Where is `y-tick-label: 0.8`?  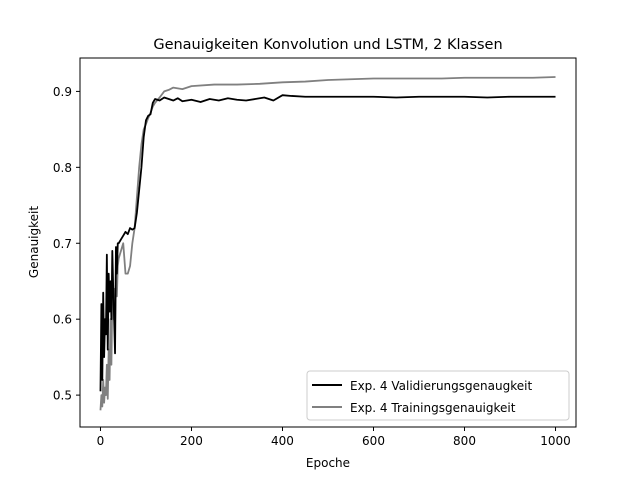 y-tick-label: 0.8 is located at coordinates (62, 168).